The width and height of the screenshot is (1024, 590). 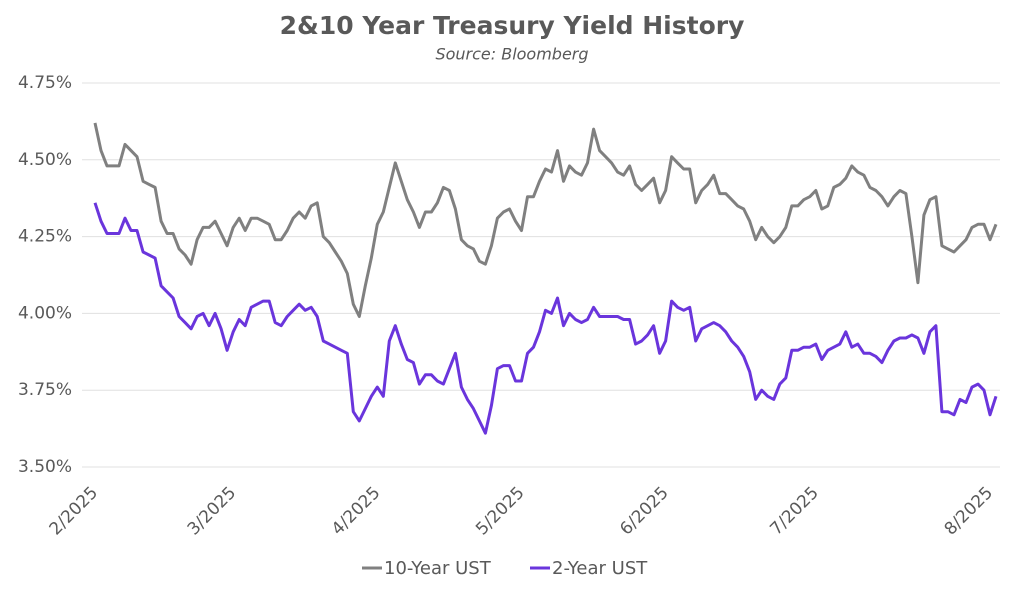 What do you see at coordinates (45, 467) in the screenshot?
I see `y-tick-label: 3.50%` at bounding box center [45, 467].